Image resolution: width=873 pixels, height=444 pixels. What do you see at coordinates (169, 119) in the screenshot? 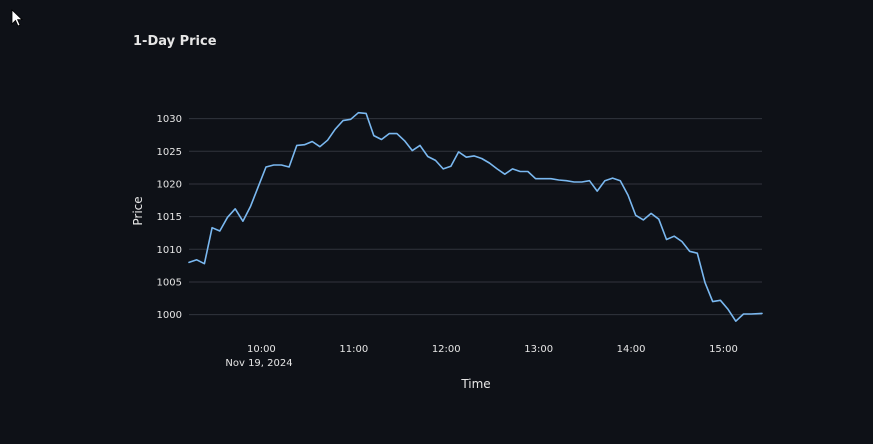
I see `y-tick-label: 1030` at bounding box center [169, 119].